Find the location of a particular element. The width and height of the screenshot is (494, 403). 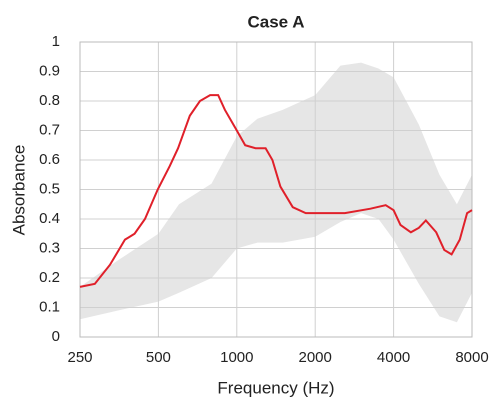

y-tick-label: 0.5 is located at coordinates (49, 188).